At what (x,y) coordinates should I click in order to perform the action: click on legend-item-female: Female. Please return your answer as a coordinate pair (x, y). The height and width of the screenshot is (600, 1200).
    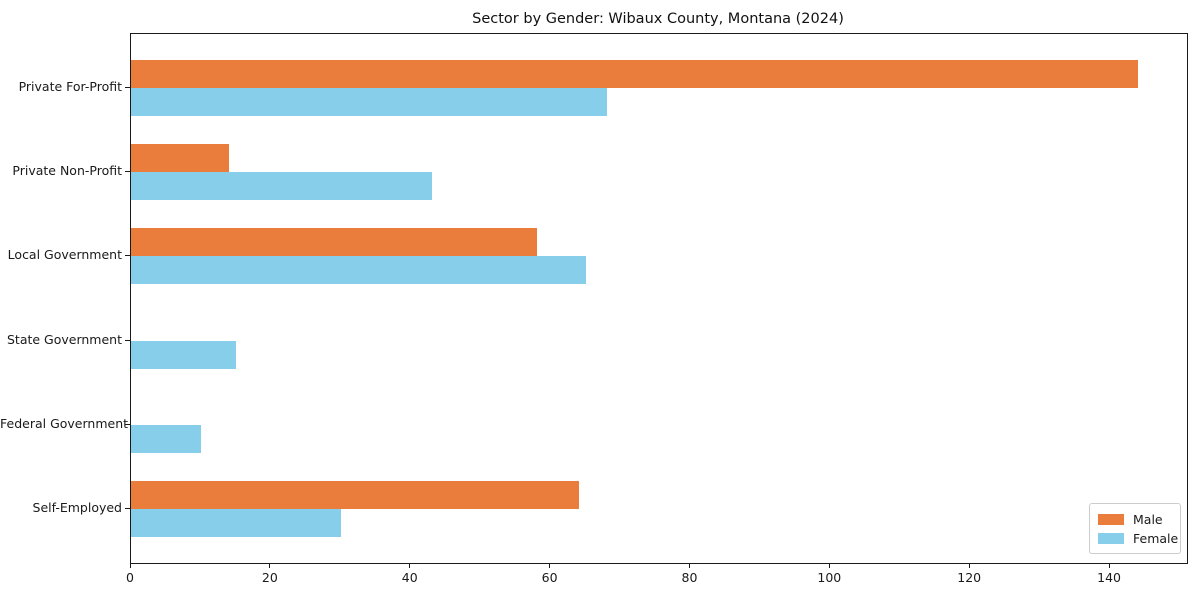
    Looking at the image, I should click on (1138, 538).